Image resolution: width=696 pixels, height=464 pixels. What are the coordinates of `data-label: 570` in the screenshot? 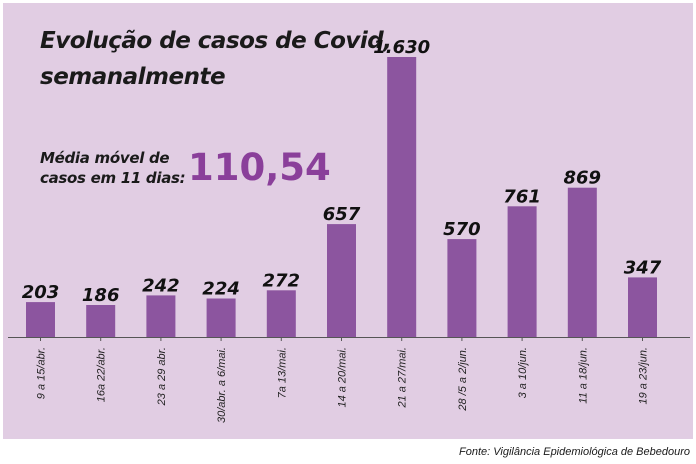 It's located at (462, 229).